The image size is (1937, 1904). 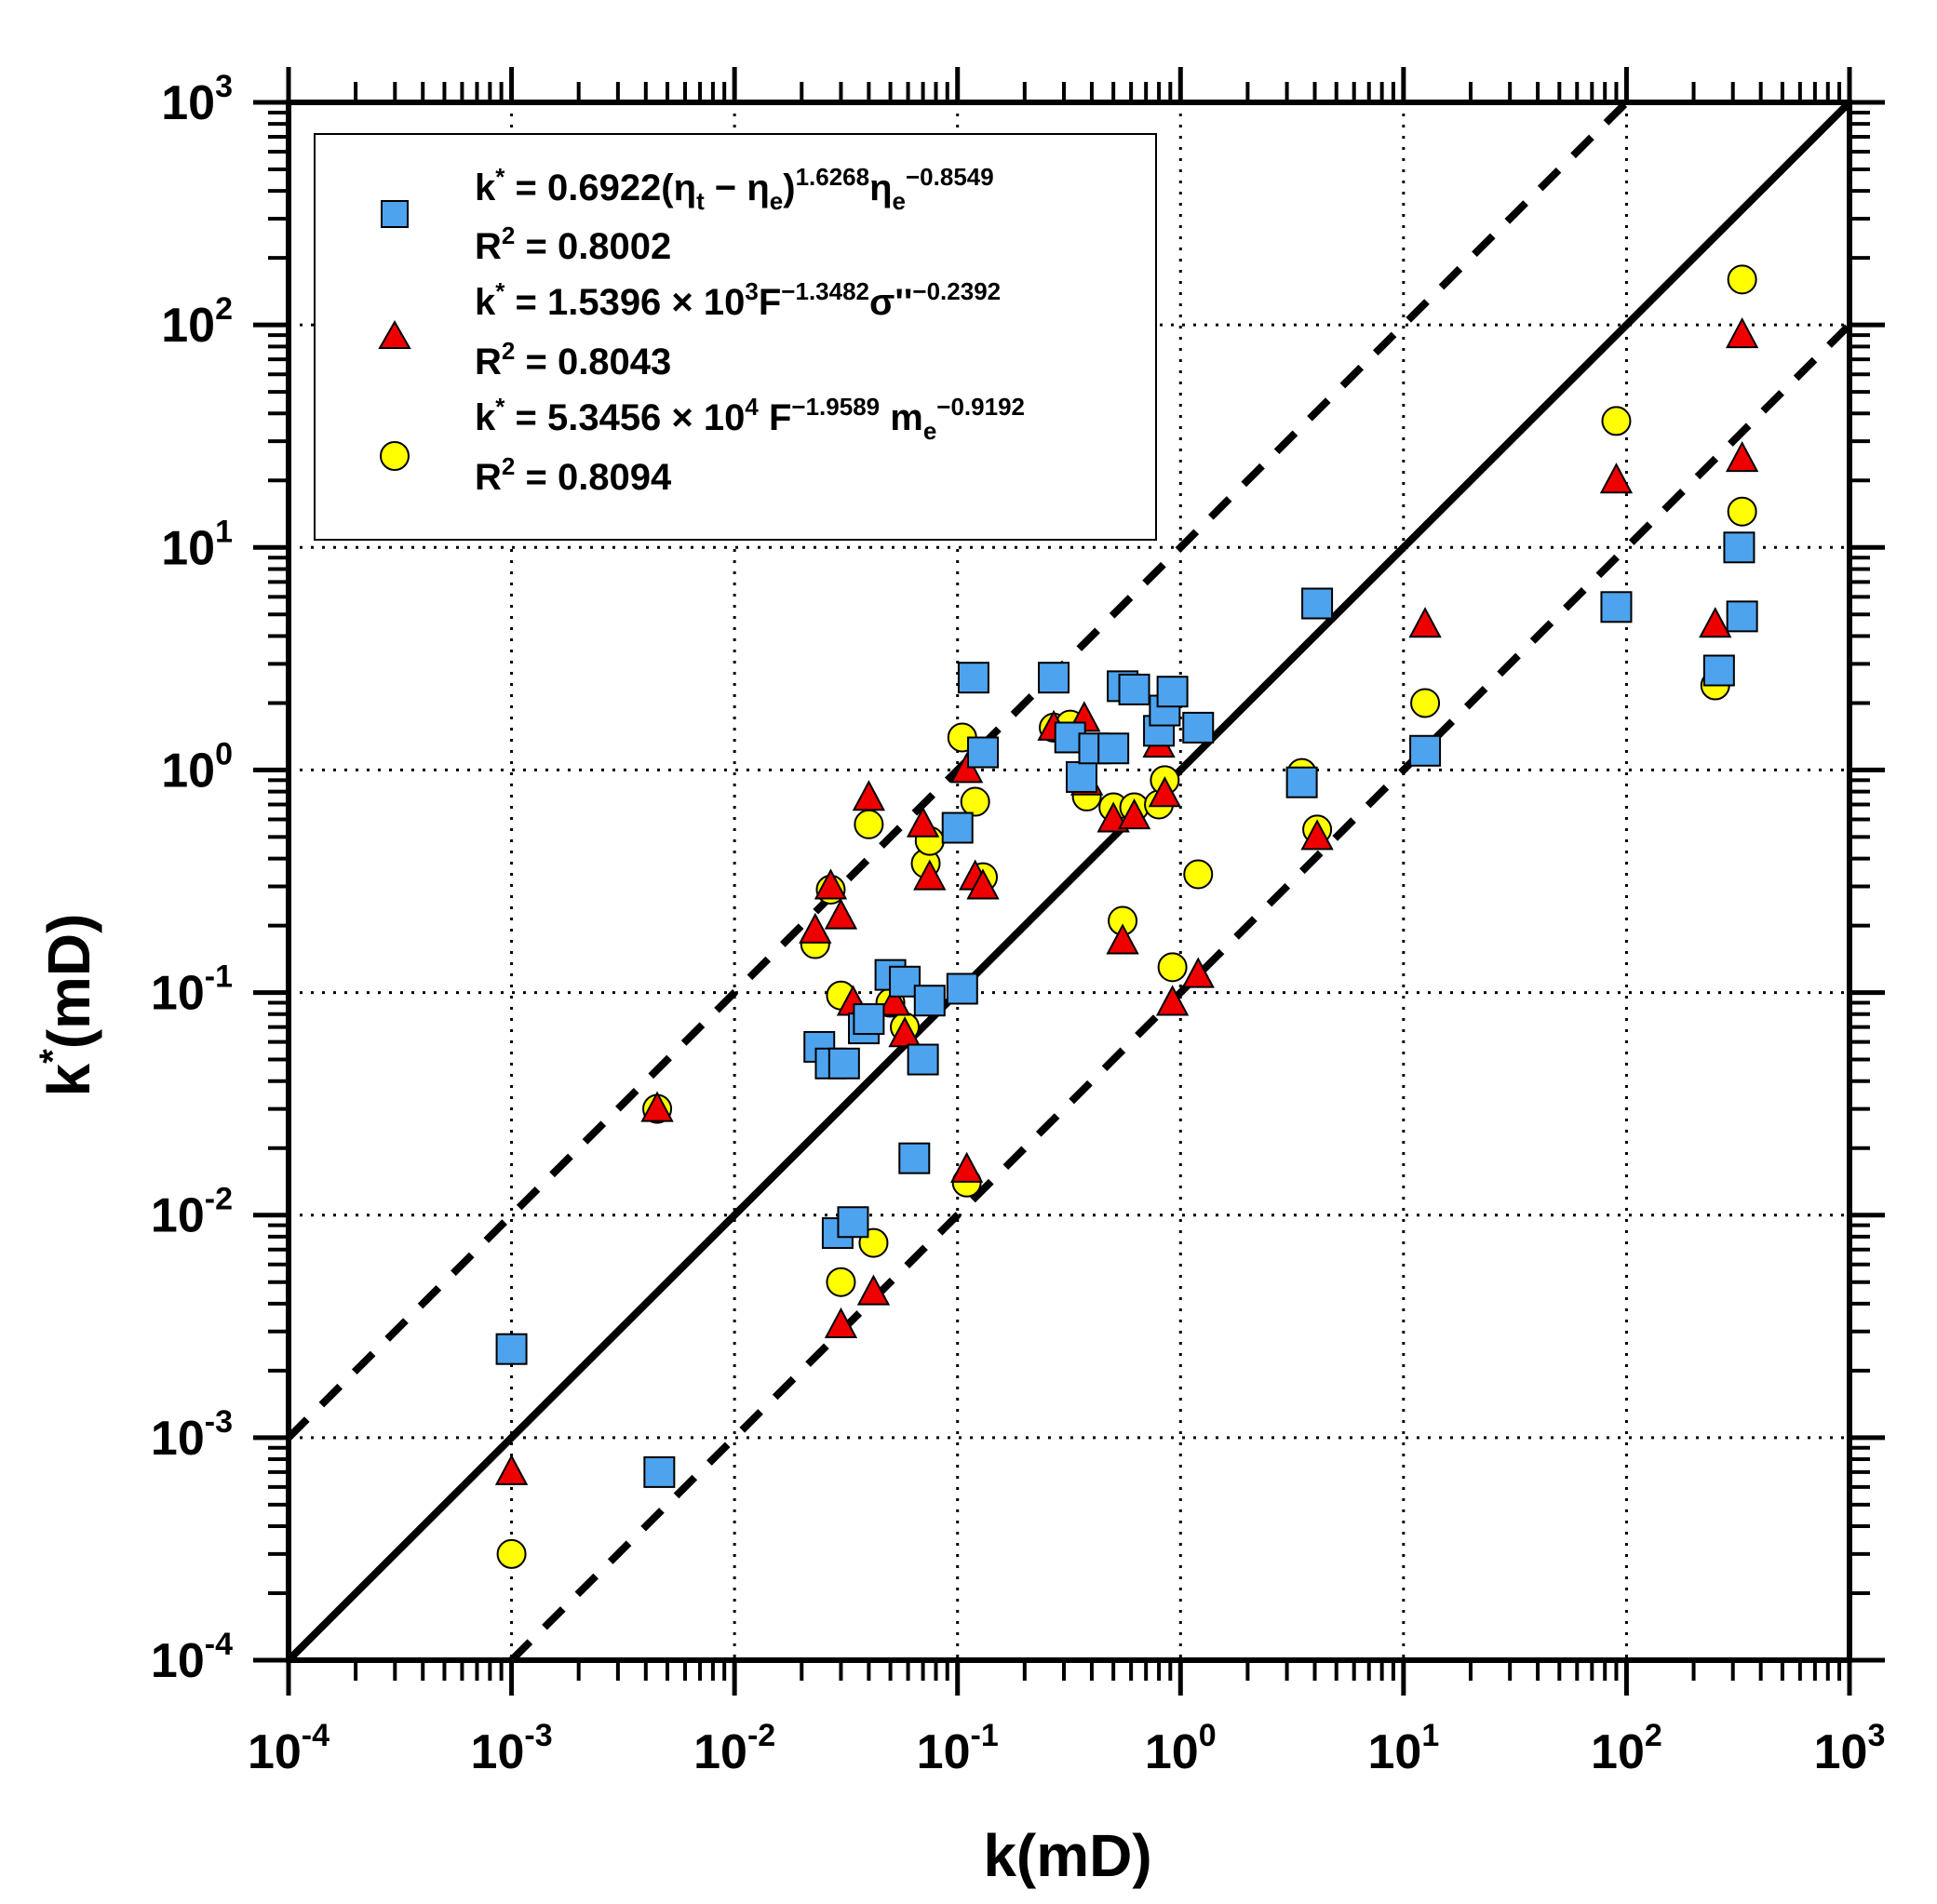 What do you see at coordinates (1181, 1748) in the screenshot?
I see `x-tick-label: 10⁰` at bounding box center [1181, 1748].